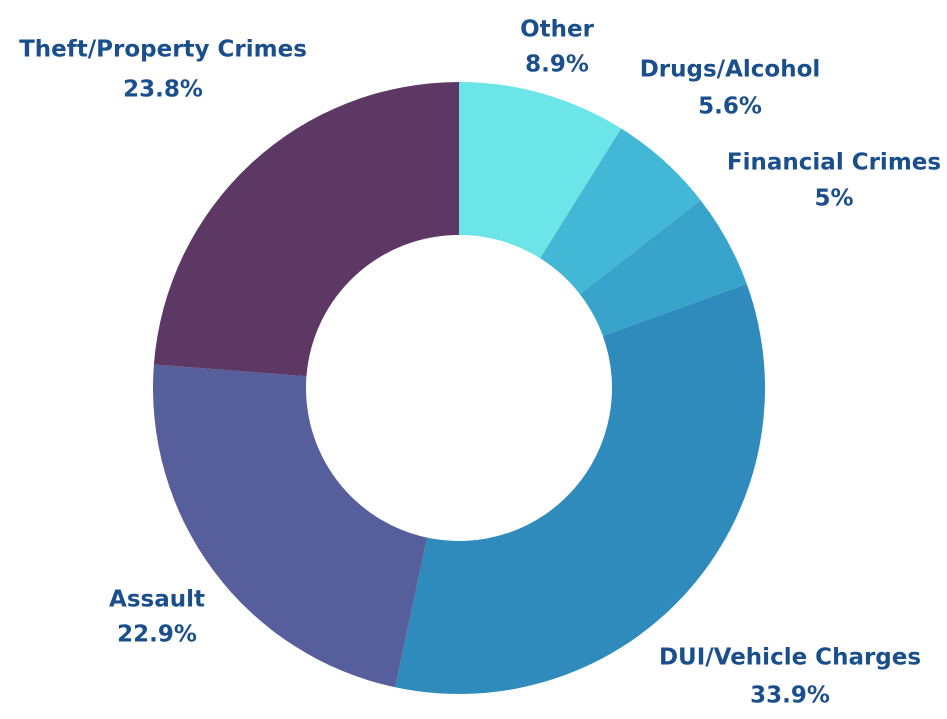 The width and height of the screenshot is (947, 719). What do you see at coordinates (557, 30) in the screenshot?
I see `slice-label: Other` at bounding box center [557, 30].